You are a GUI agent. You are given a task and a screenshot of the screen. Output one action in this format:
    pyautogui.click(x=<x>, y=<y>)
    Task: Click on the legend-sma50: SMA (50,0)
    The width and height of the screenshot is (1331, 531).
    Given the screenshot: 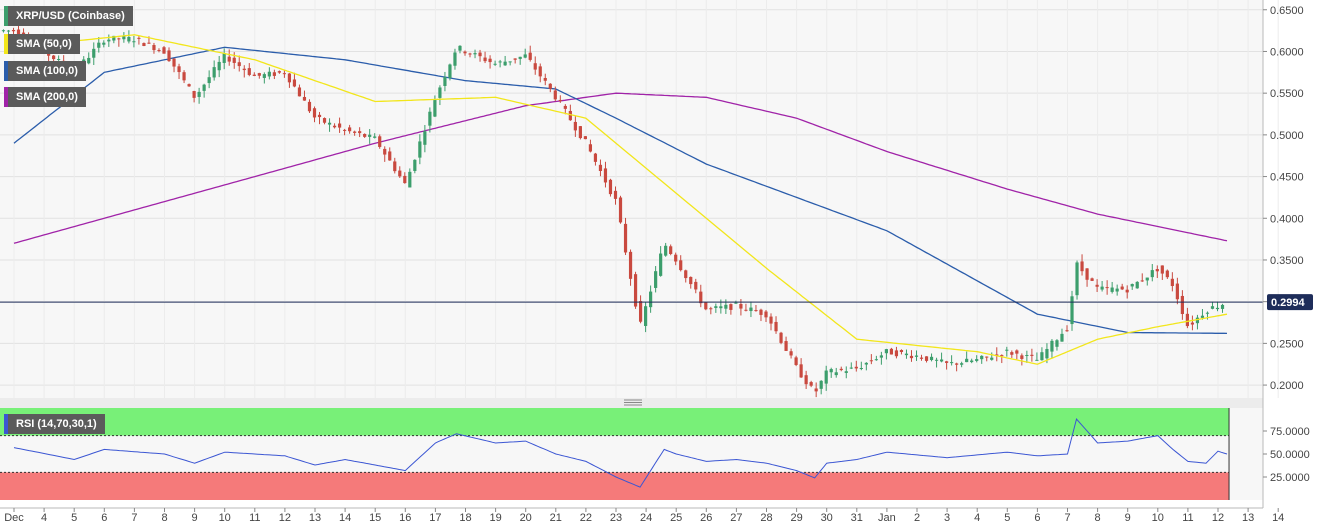 What is the action you would take?
    pyautogui.click(x=42, y=44)
    